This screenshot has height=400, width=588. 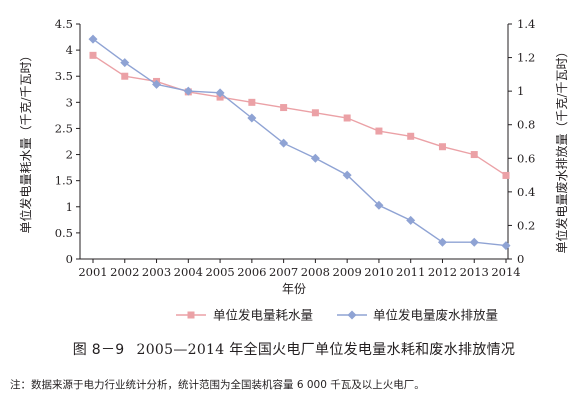 I want to click on y-left-tick-label: 0.5, so click(x=64, y=233).